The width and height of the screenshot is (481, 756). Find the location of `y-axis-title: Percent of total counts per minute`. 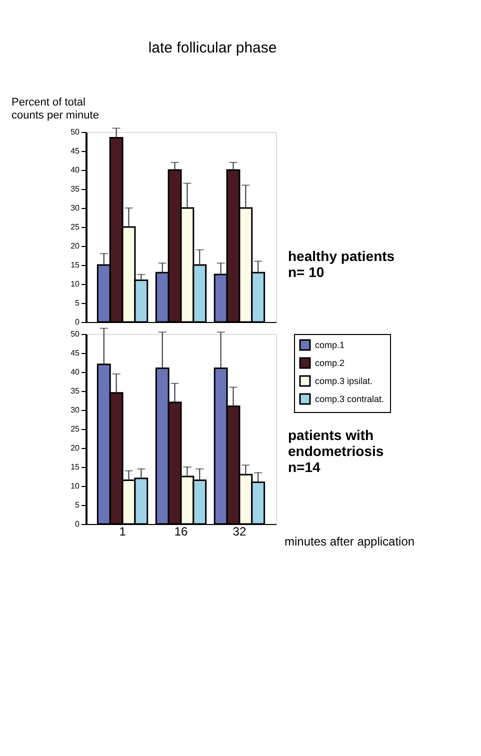

y-axis-title: Percent of total counts per minute is located at coordinates (55, 109).